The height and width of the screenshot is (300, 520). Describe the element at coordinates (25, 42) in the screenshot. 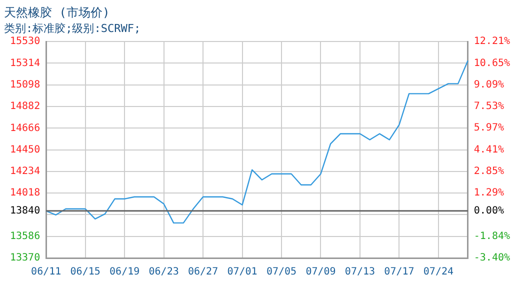

I see `y-tick-label: 15530` at that location.